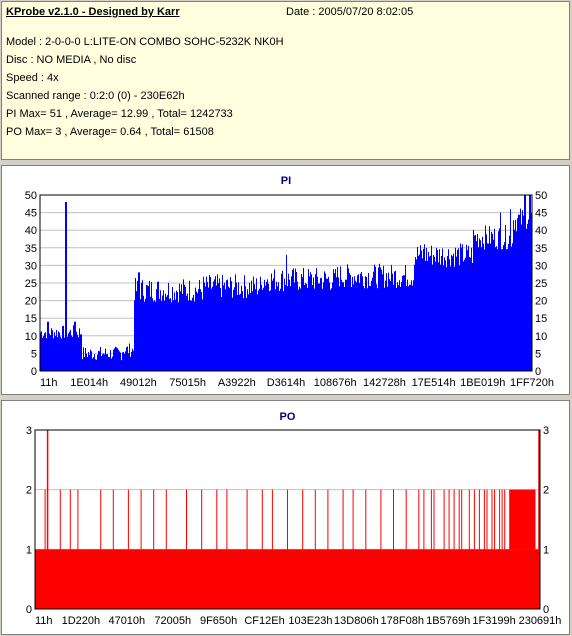 The height and width of the screenshot is (636, 572). Describe the element at coordinates (31, 337) in the screenshot. I see `pi-y-tick-left: 10` at that location.